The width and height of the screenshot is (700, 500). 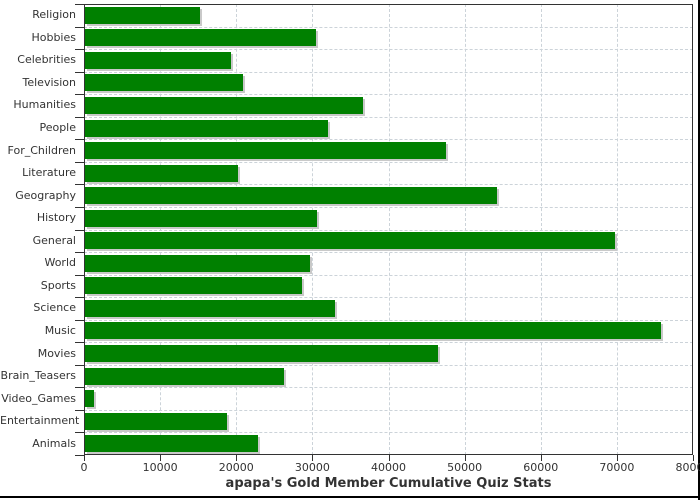 I want to click on y-axis-label-people: People, so click(x=57, y=128).